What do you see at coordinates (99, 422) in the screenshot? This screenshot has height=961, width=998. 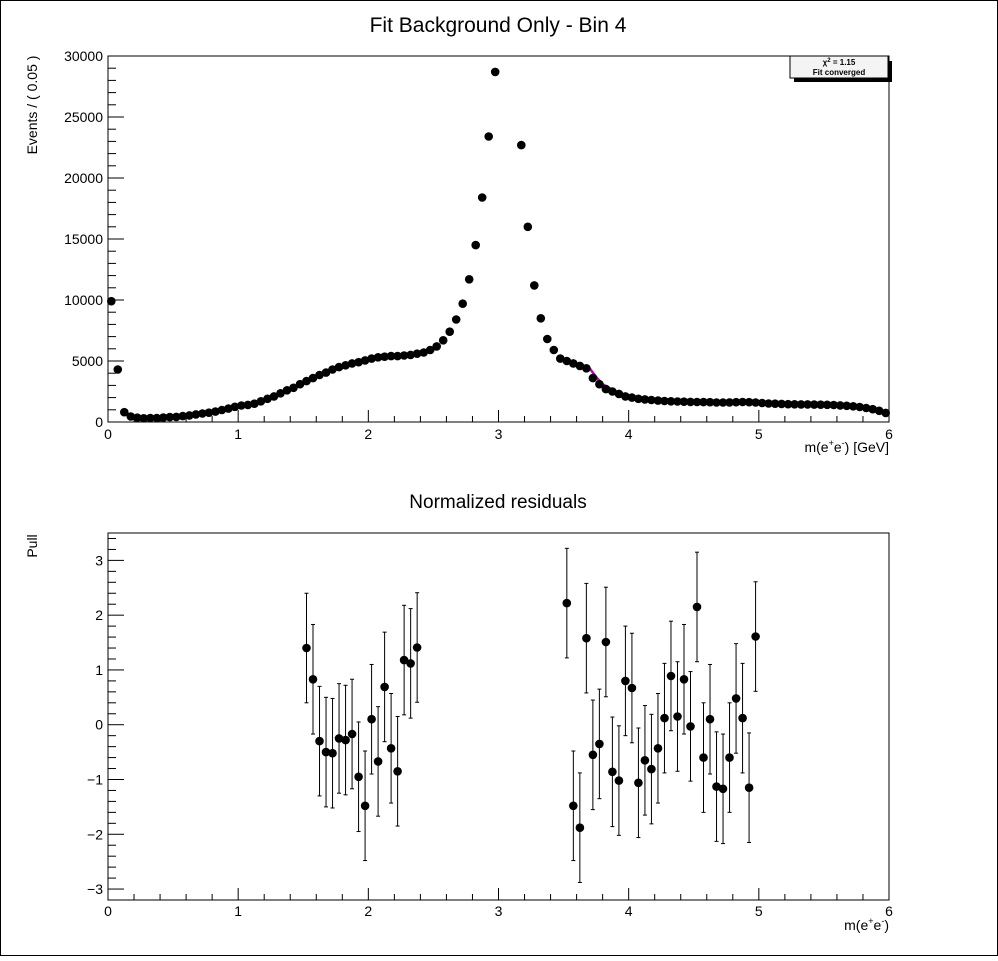 I see `top-y-tick-label: 0` at bounding box center [99, 422].